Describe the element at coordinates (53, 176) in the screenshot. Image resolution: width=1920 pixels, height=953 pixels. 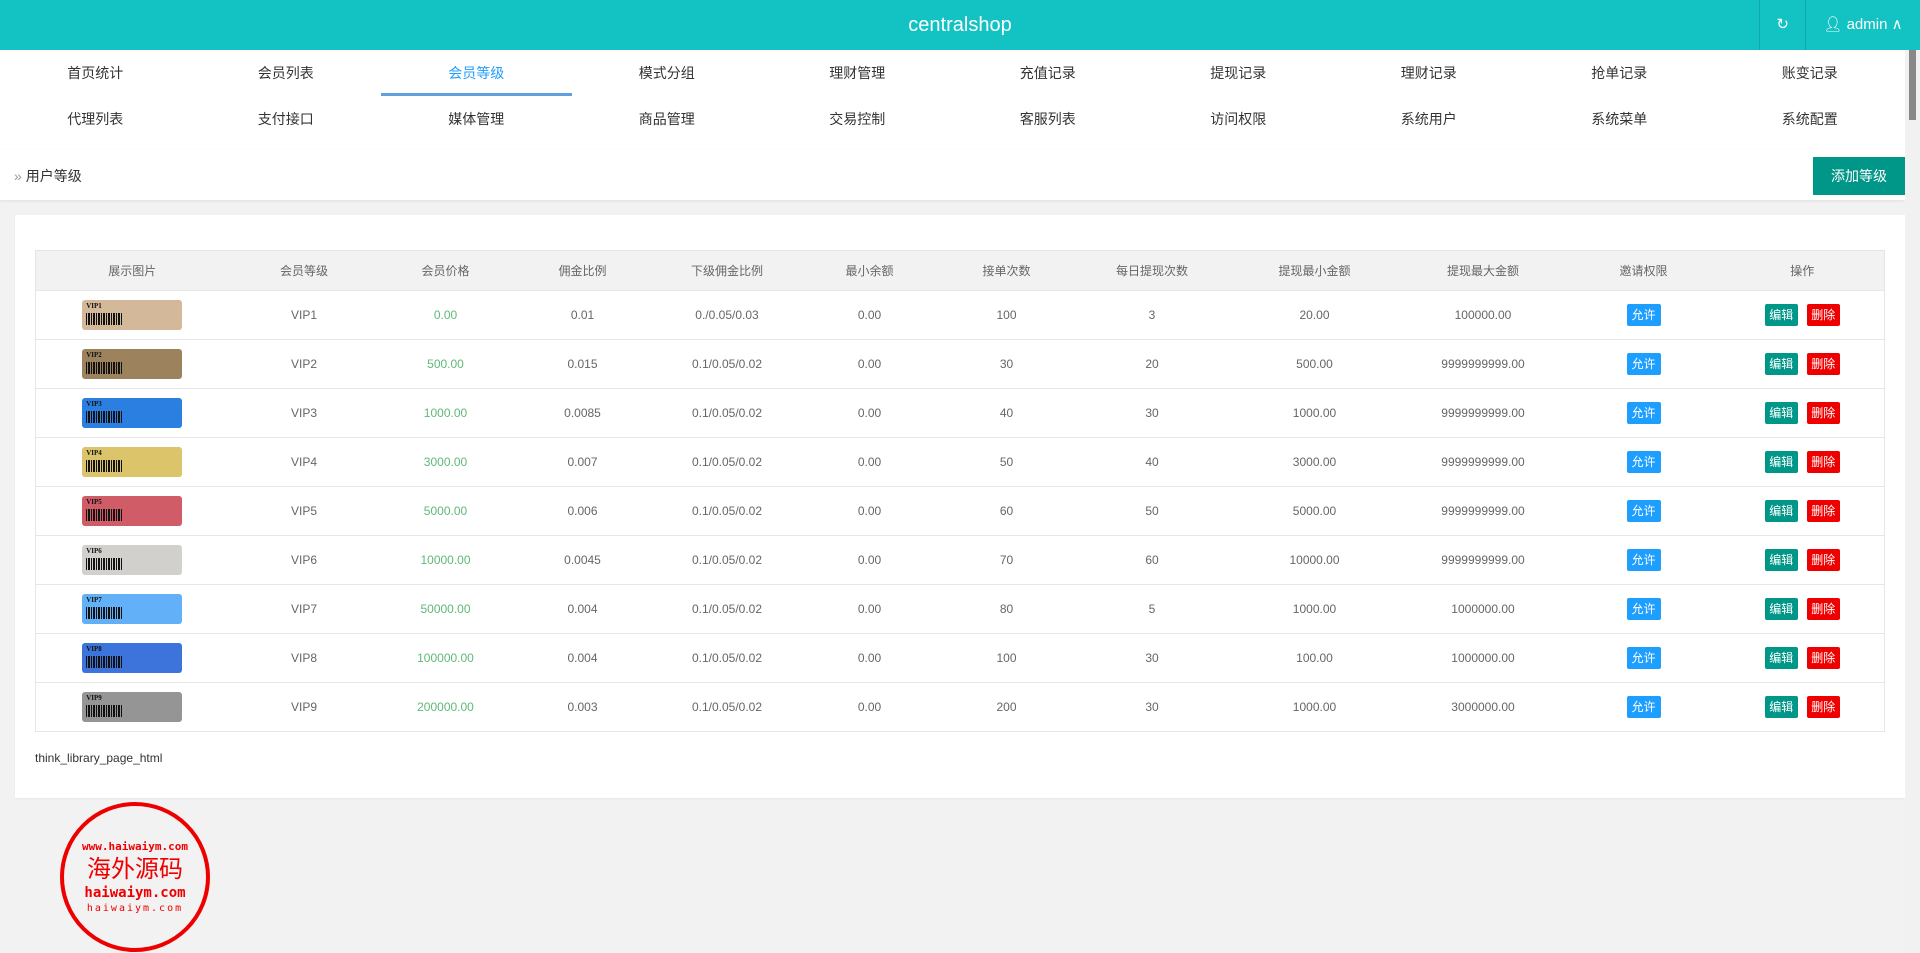
I see `breadcrumb-label: 用户等级` at that location.